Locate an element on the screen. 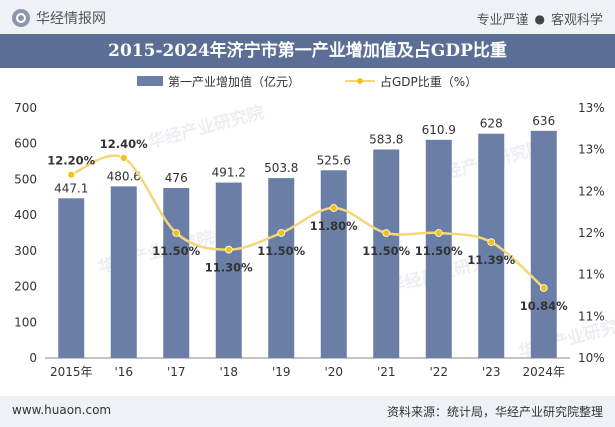 The width and height of the screenshot is (615, 427). y-left-tick-label: 600 is located at coordinates (25, 144).